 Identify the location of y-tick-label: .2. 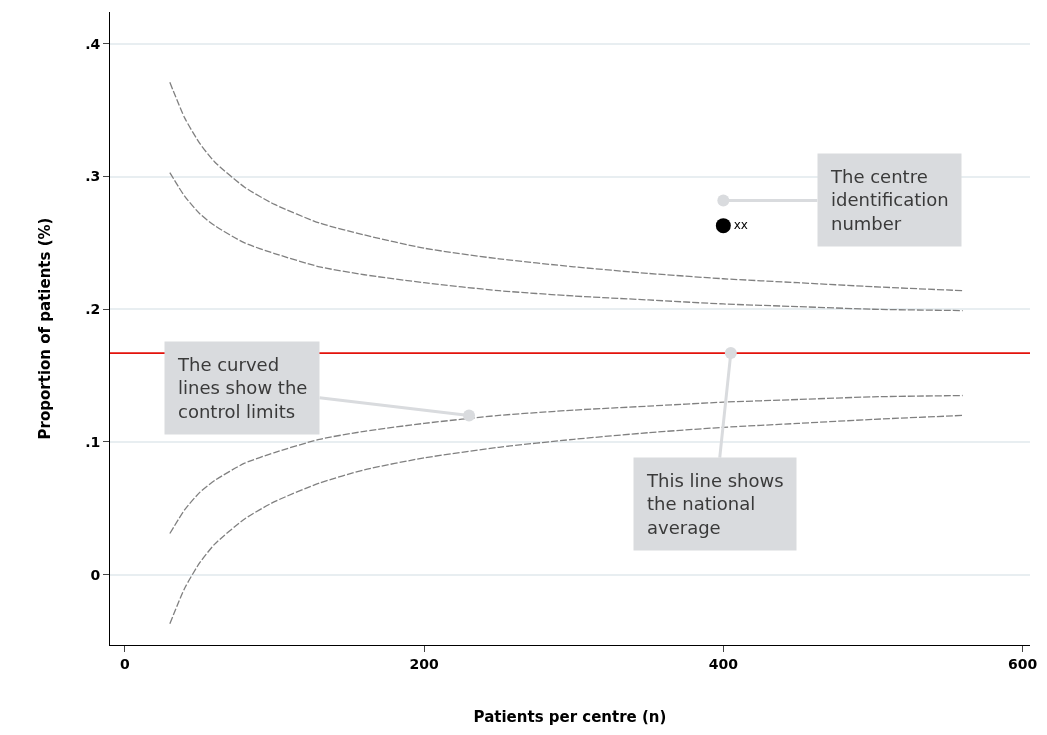
(93, 309).